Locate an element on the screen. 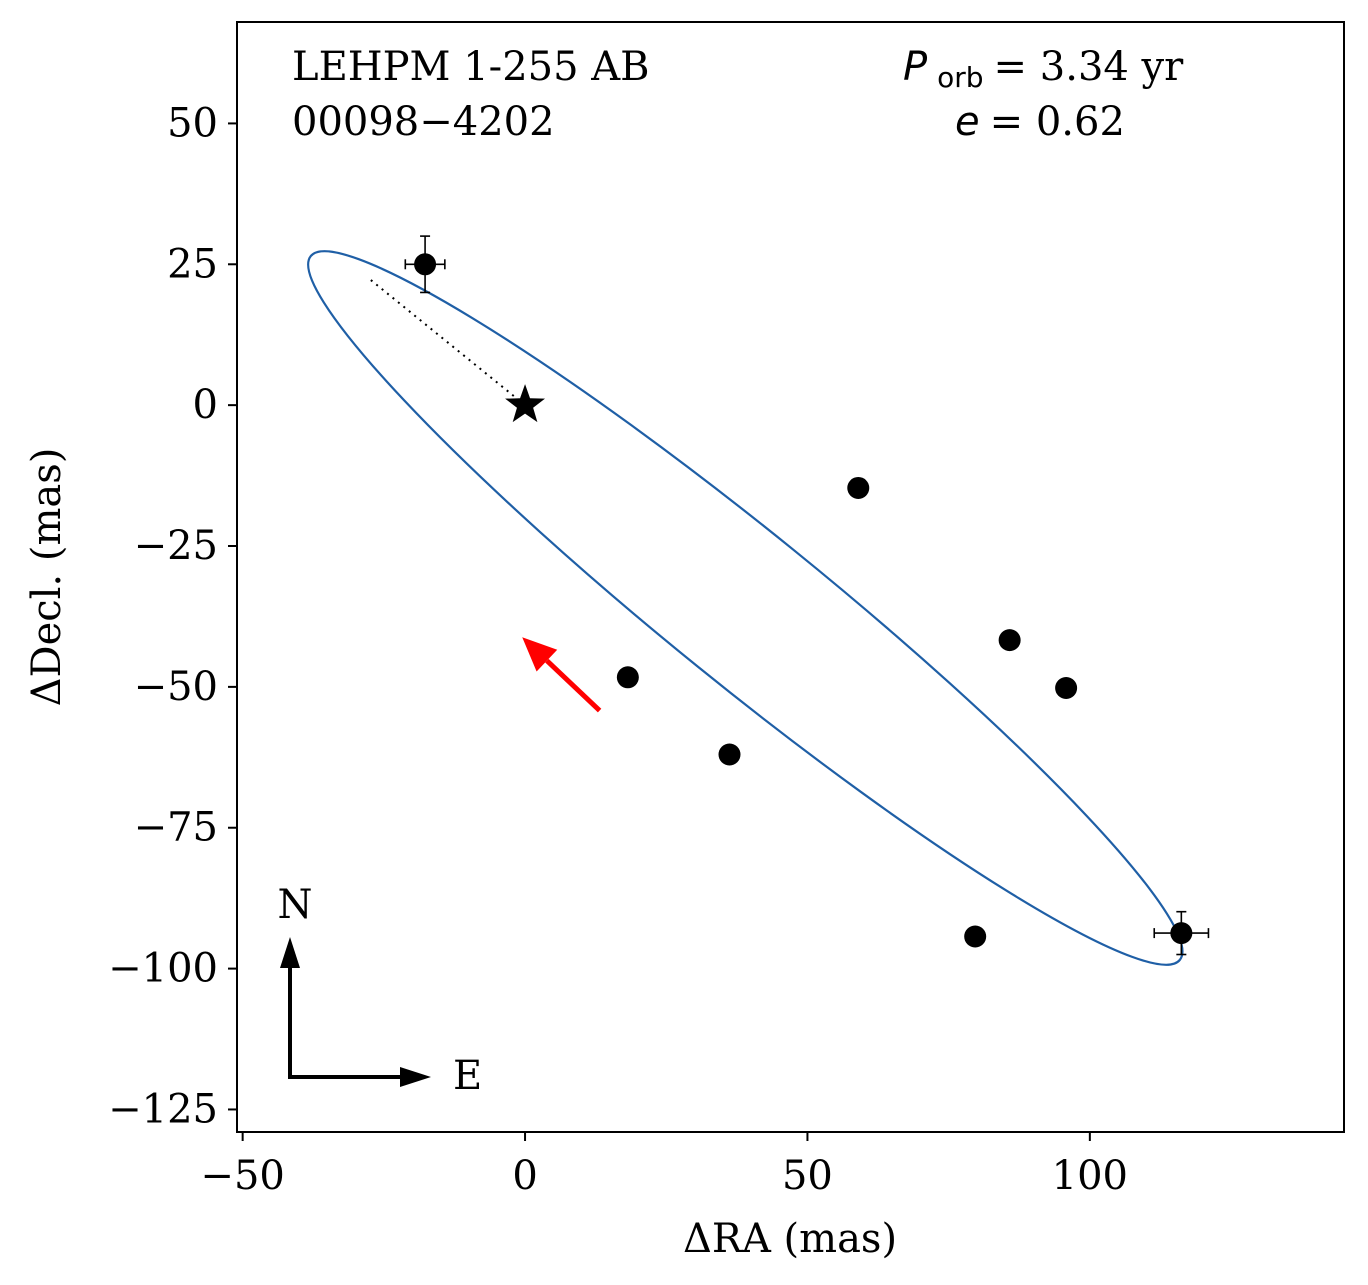 The image size is (1368, 1285). x-tick-label: 0 is located at coordinates (524, 1176).